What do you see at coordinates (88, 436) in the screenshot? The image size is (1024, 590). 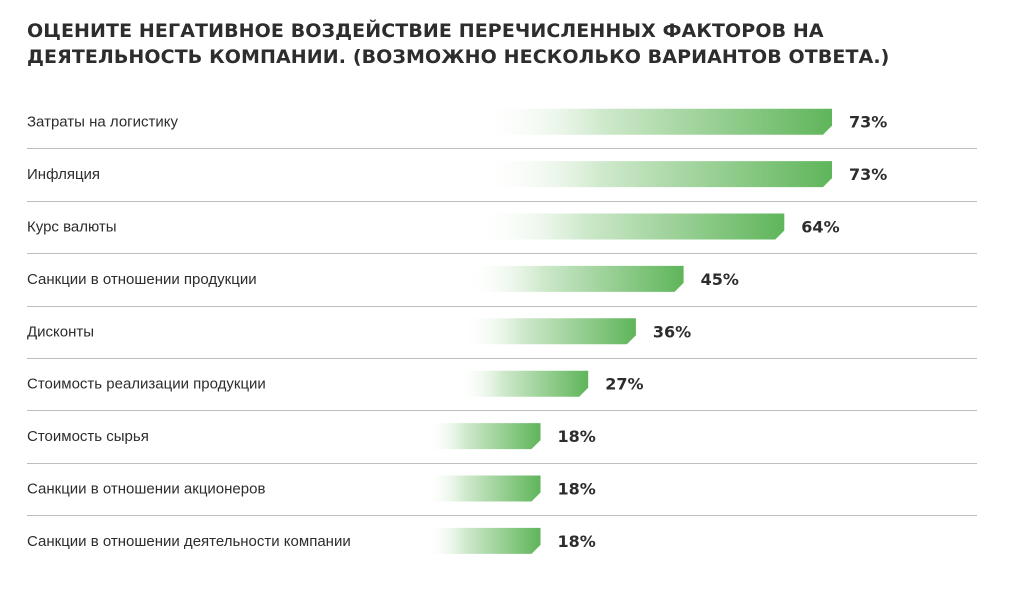 I see `category-label: Стоимость сырья` at bounding box center [88, 436].